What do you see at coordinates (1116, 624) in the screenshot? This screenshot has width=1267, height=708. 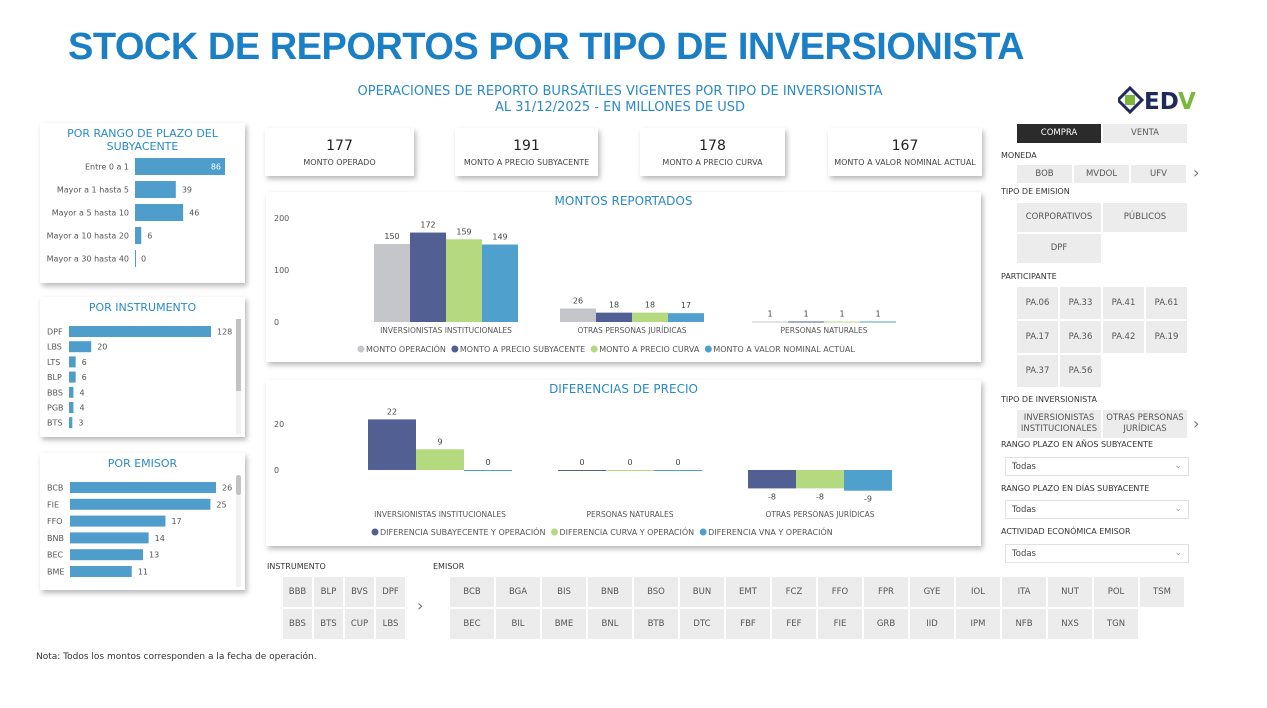 I see `slicer-option-emisor: TGN` at bounding box center [1116, 624].